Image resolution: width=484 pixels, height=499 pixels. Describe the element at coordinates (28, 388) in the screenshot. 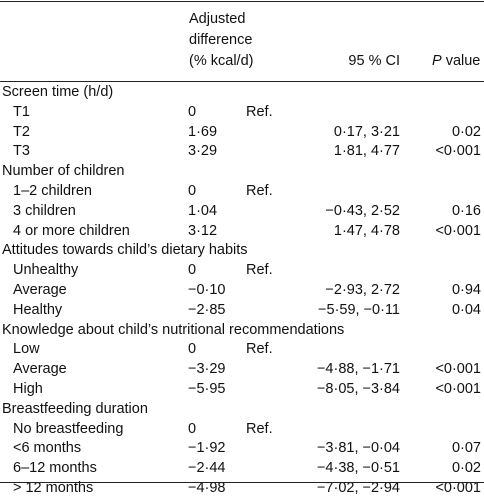

I see `row-label: High` at that location.